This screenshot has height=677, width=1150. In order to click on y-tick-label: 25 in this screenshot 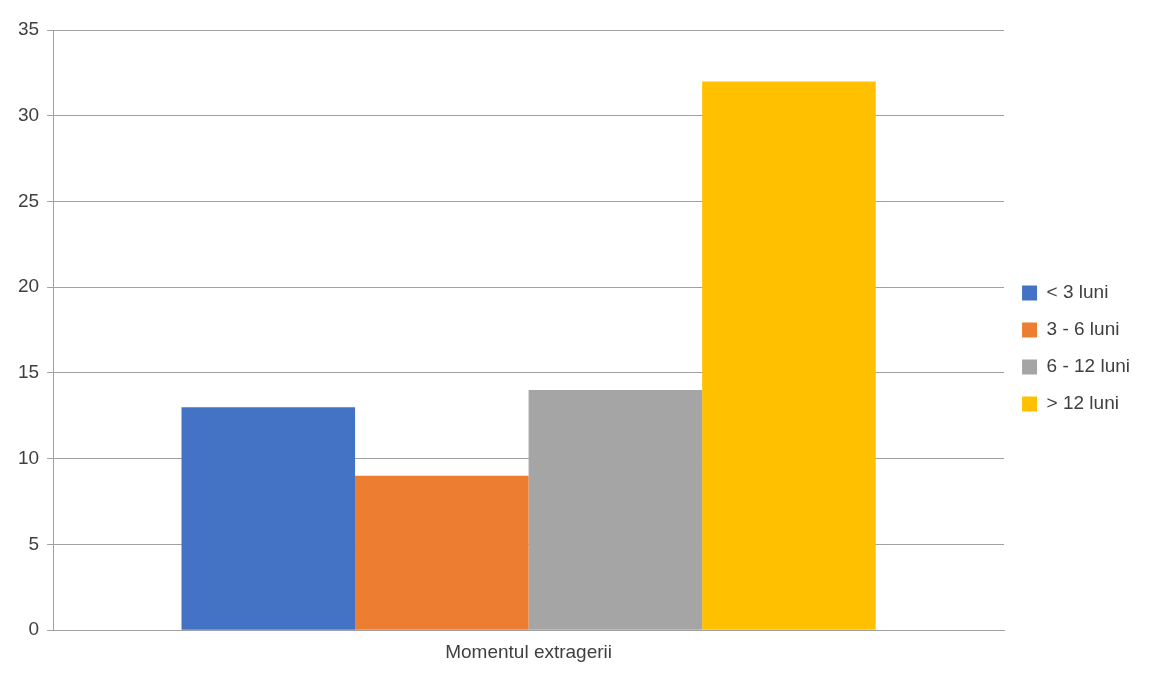, I will do `click(28, 200)`.